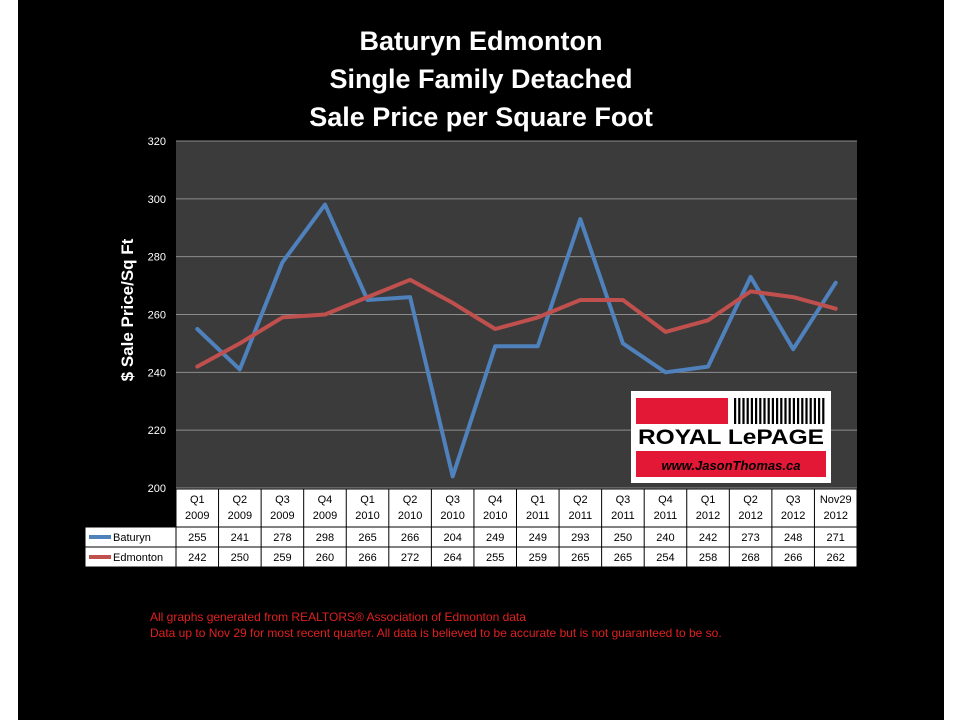  Describe the element at coordinates (157, 200) in the screenshot. I see `y-tick-label: 300` at that location.